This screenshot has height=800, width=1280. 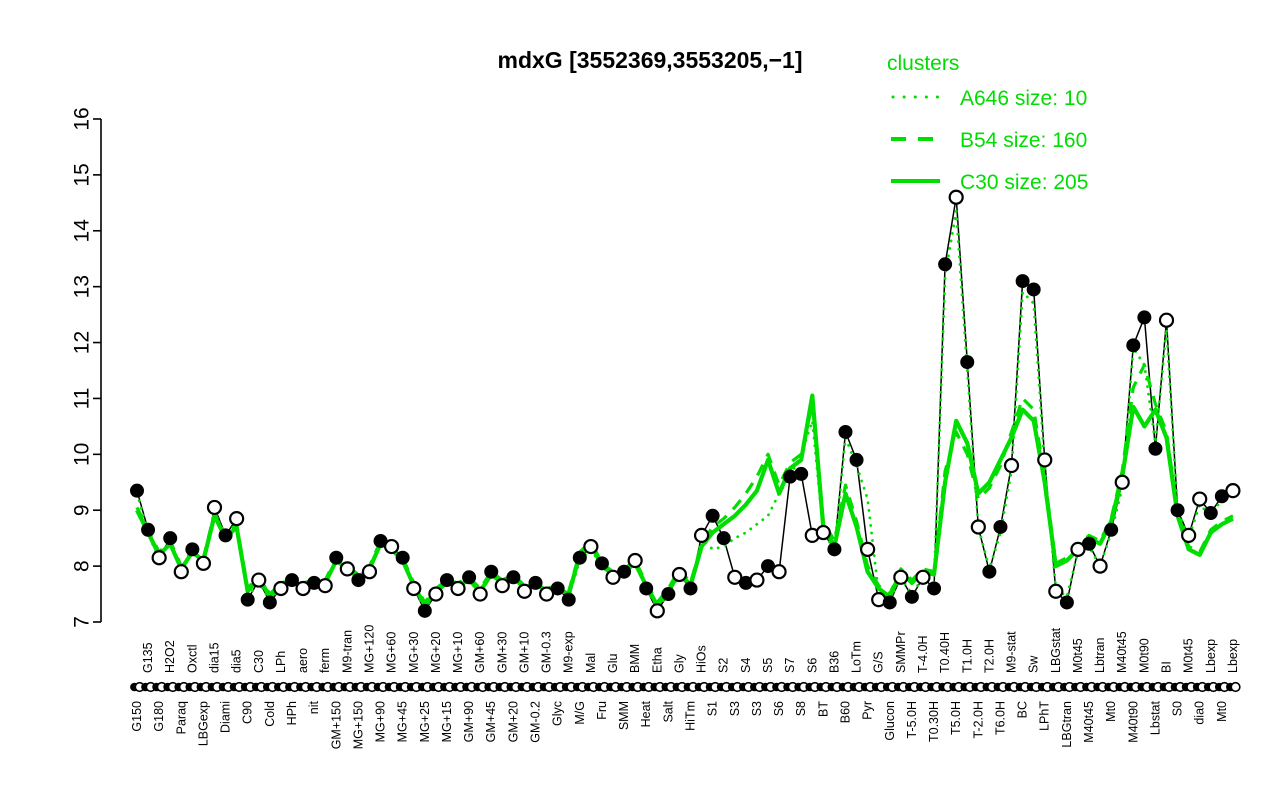 What do you see at coordinates (403, 721) in the screenshot?
I see `x-label: MG+45` at bounding box center [403, 721].